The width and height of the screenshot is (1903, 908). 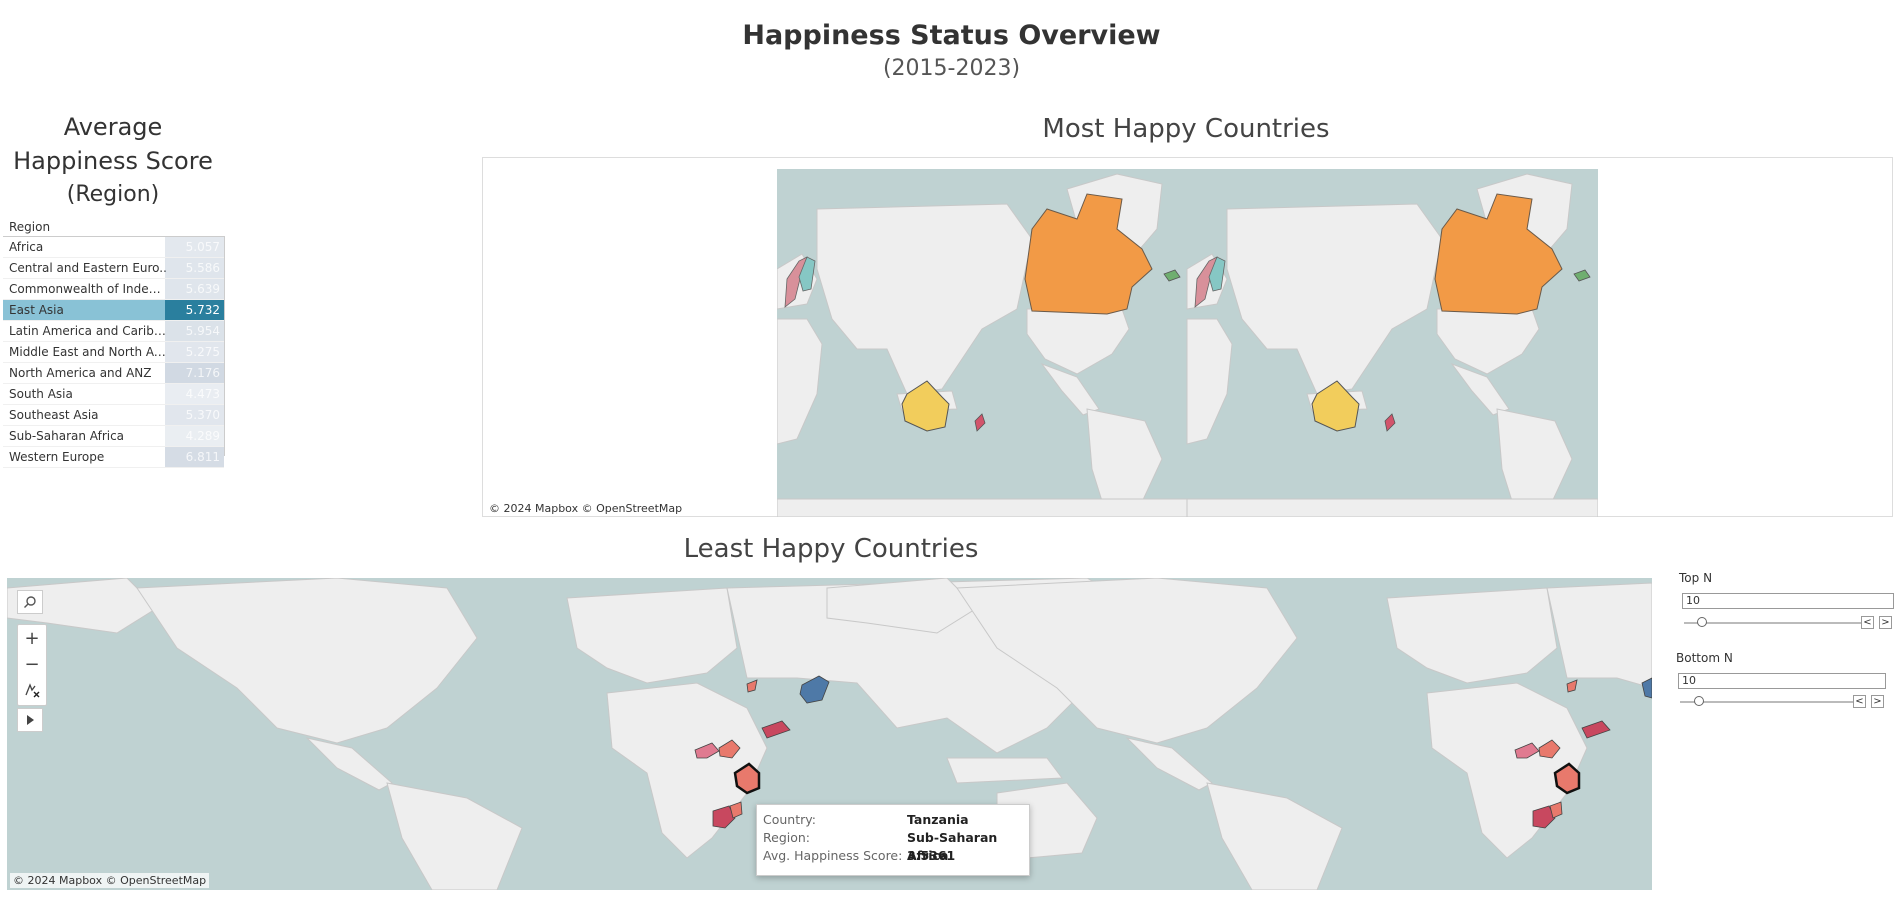 What do you see at coordinates (787, 837) in the screenshot?
I see `tooltip-region-label: Region:` at bounding box center [787, 837].